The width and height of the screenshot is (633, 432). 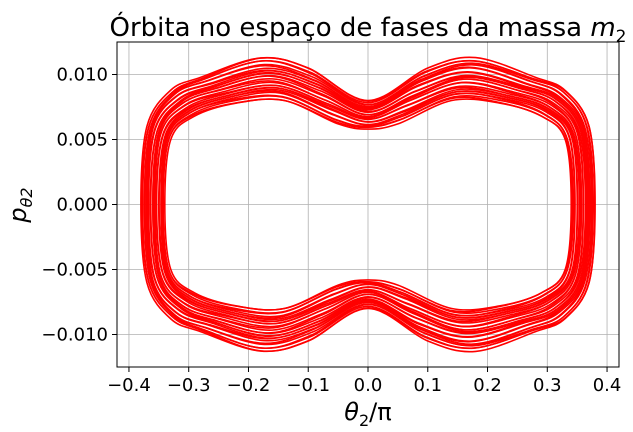 I want to click on x-tick-label: −0.1, so click(x=308, y=385).